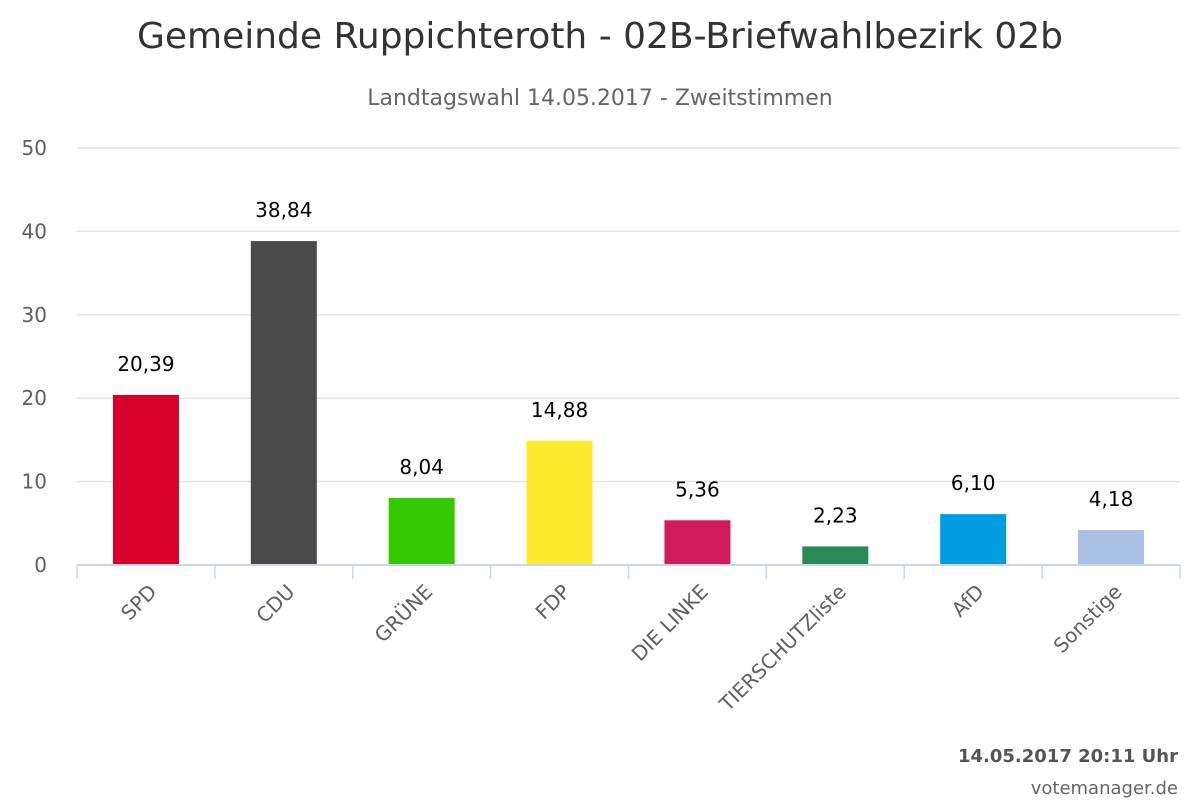  I want to click on data-label: 2,23, so click(835, 515).